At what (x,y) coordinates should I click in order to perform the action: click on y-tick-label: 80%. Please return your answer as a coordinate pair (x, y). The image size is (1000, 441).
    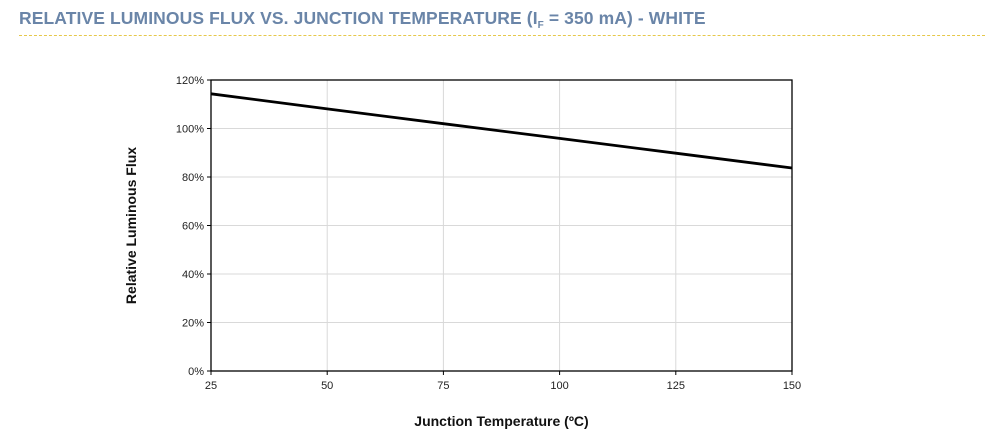
    Looking at the image, I should click on (193, 178).